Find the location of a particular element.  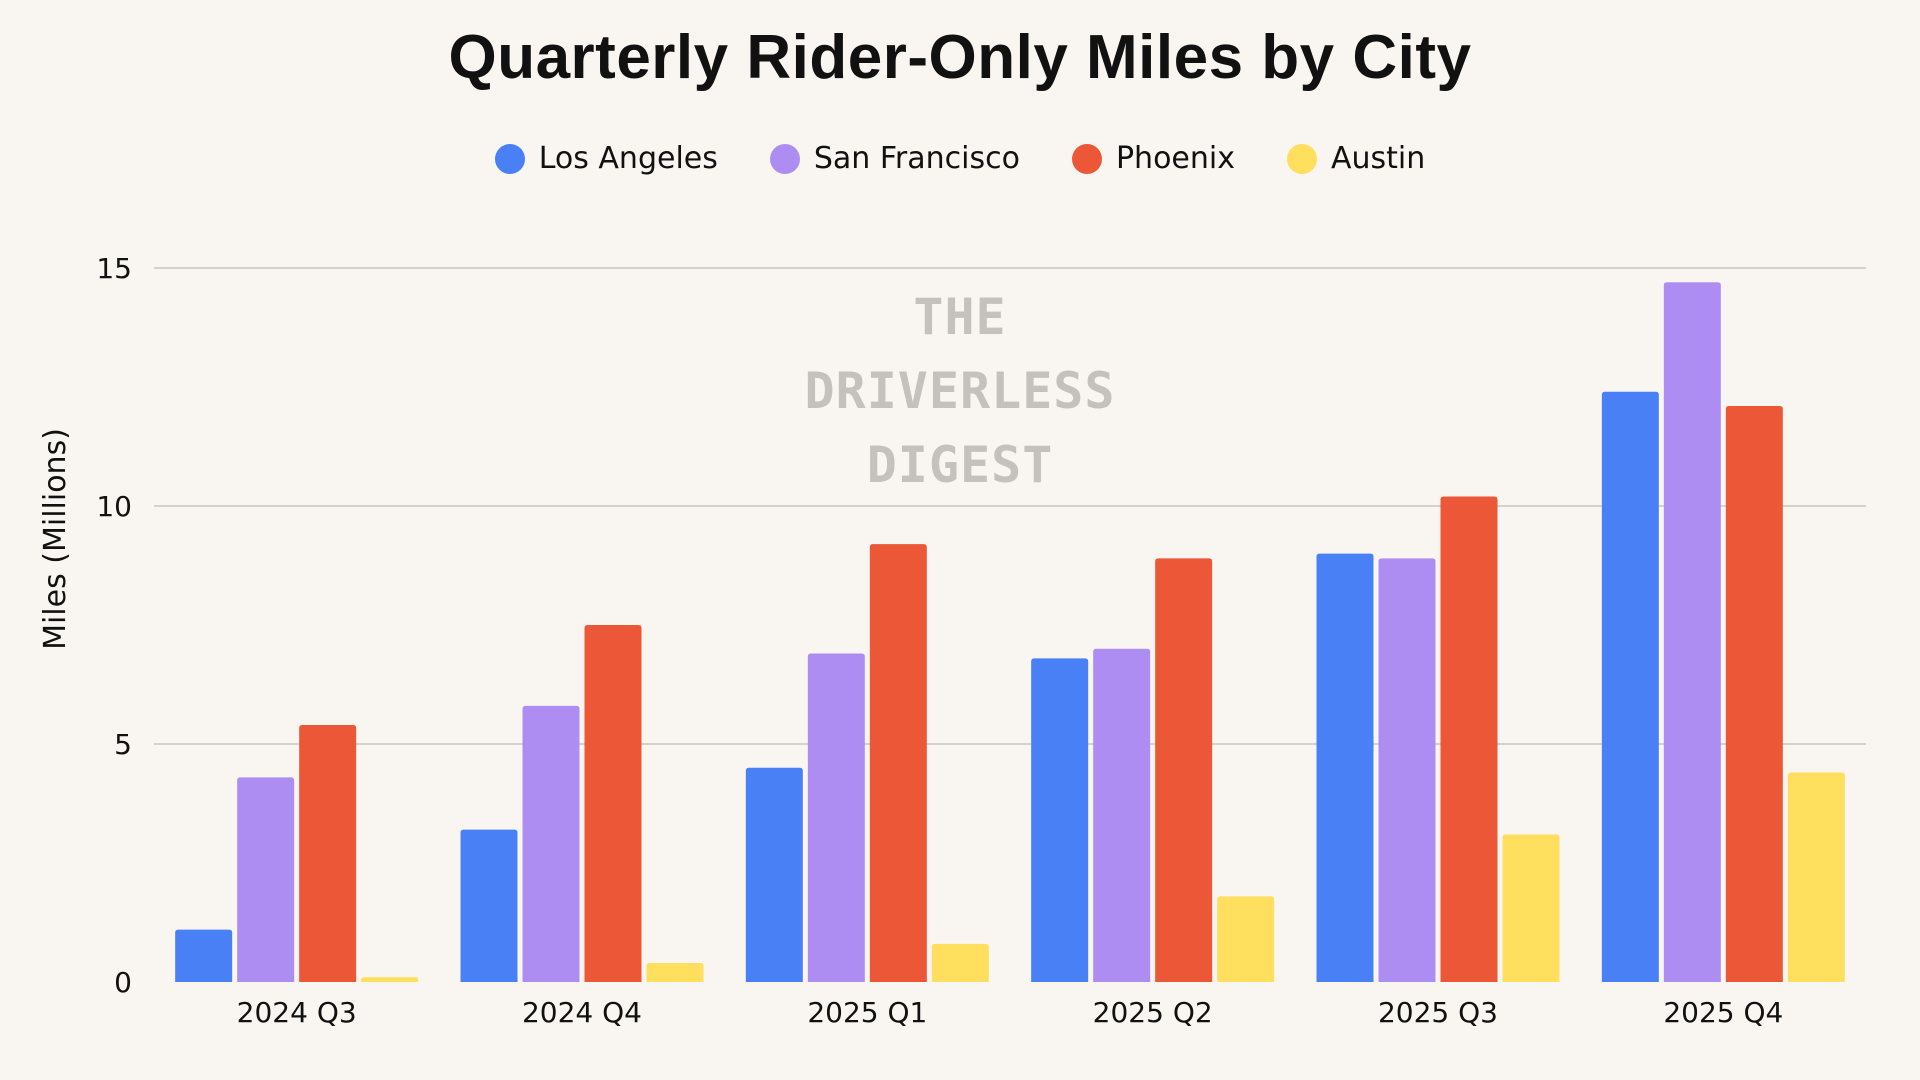

watermark-line-1: THE is located at coordinates (960, 317).